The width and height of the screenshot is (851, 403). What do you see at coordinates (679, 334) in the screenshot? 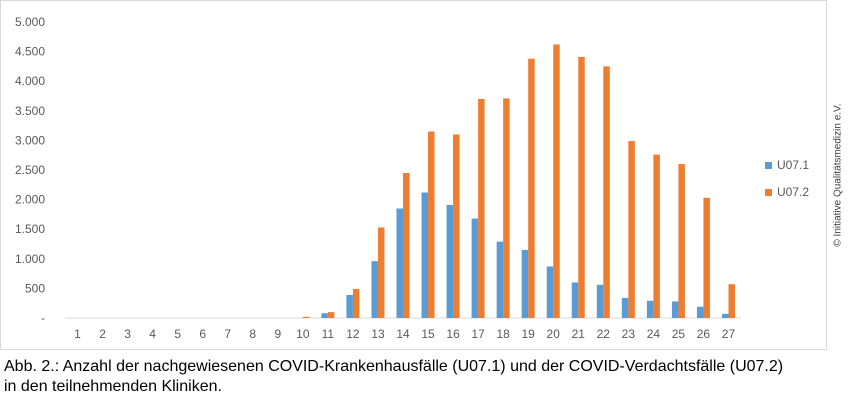
I see `x-tick-label: 25` at bounding box center [679, 334].